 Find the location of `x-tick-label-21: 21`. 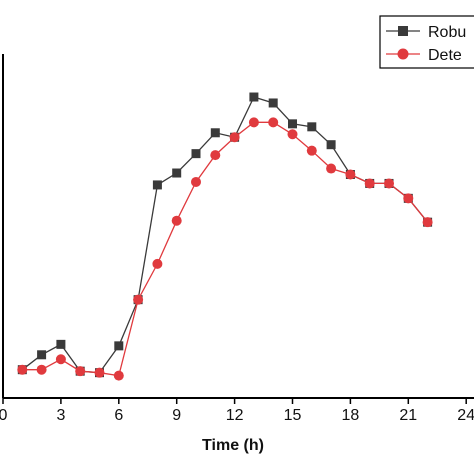

x-tick-label-21: 21 is located at coordinates (408, 415).